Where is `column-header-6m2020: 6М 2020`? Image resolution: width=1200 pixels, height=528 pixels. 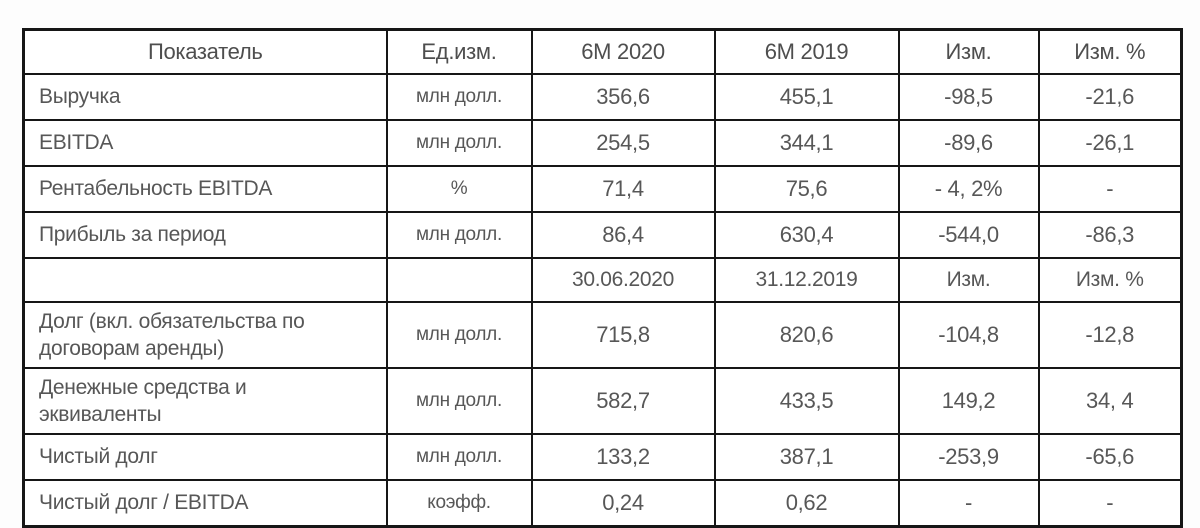 column-header-6m2020: 6М 2020 is located at coordinates (623, 51).